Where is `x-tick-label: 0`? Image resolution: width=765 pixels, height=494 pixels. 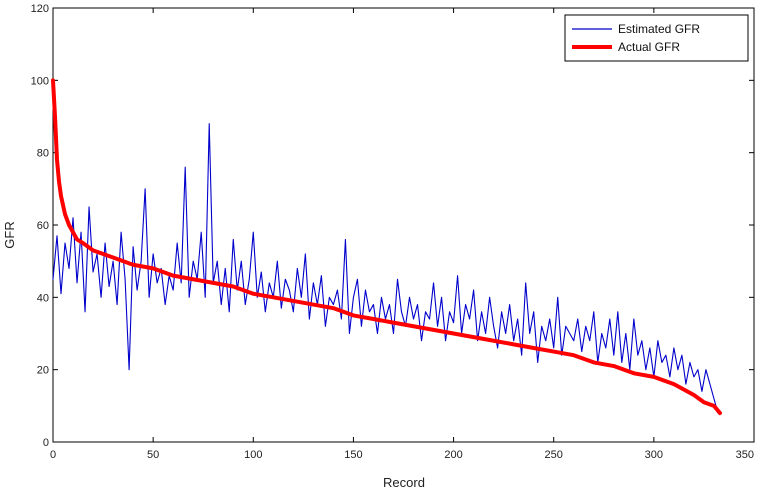
x-tick-label: 0 is located at coordinates (53, 455).